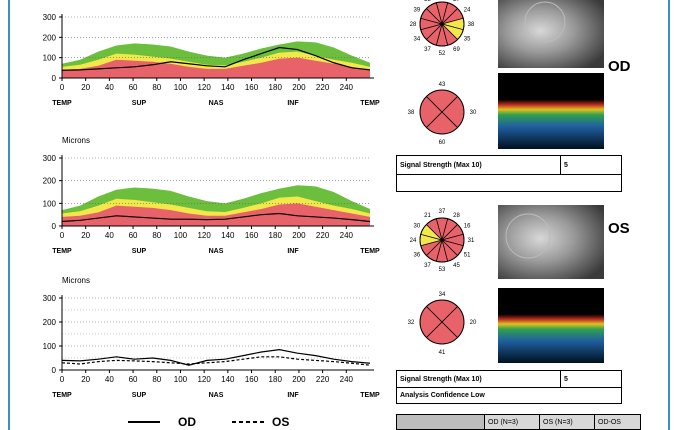  I want to click on os-signal-value: 5, so click(566, 379).